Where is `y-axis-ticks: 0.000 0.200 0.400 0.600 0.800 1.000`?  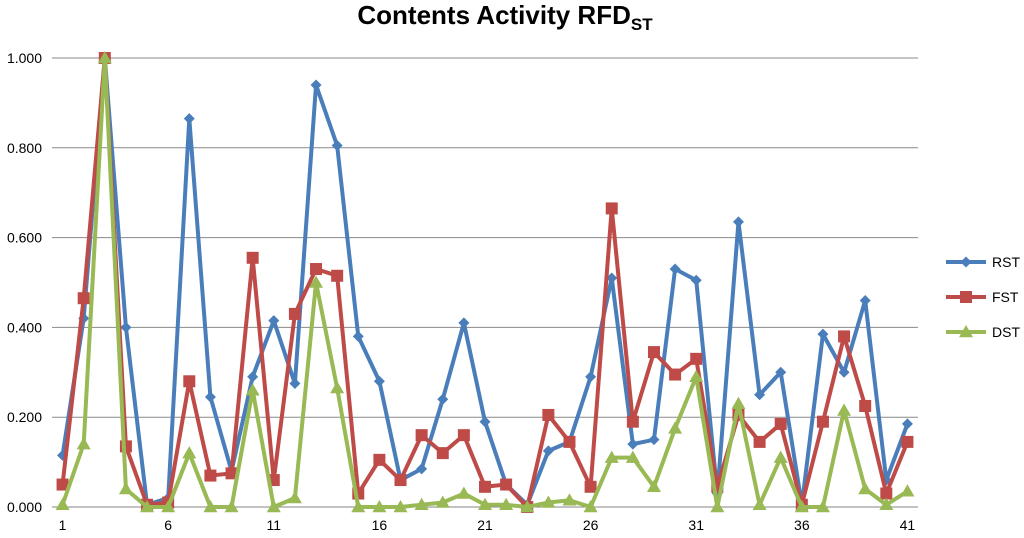 y-axis-ticks: 0.000 0.200 0.400 0.600 0.800 1.000 is located at coordinates (24, 282).